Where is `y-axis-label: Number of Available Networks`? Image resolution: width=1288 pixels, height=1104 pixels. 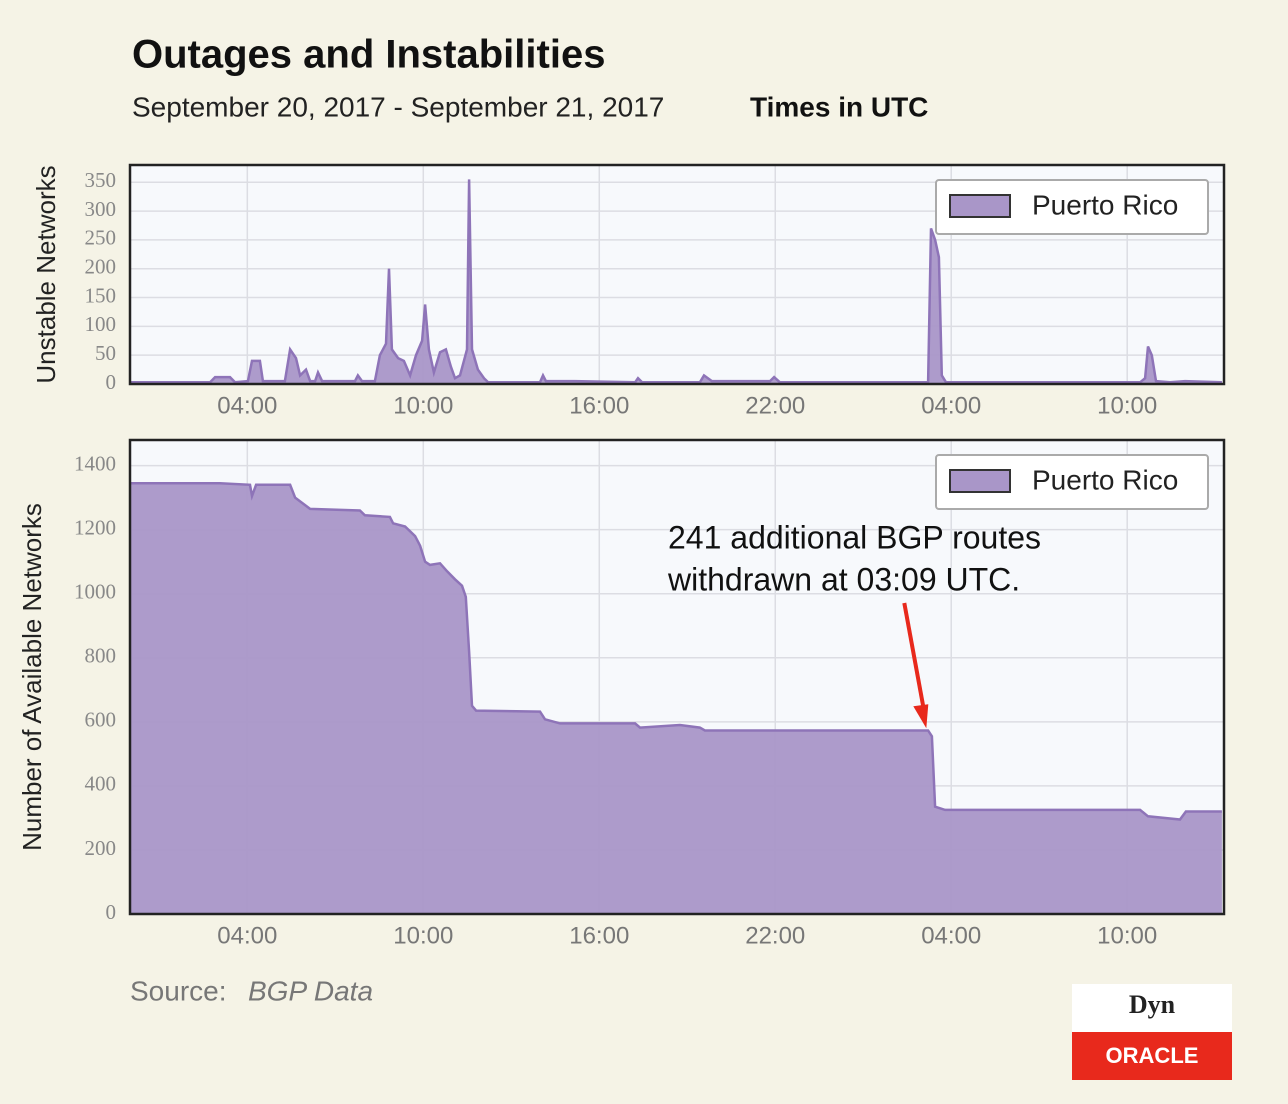 y-axis-label: Number of Available Networks is located at coordinates (32, 677).